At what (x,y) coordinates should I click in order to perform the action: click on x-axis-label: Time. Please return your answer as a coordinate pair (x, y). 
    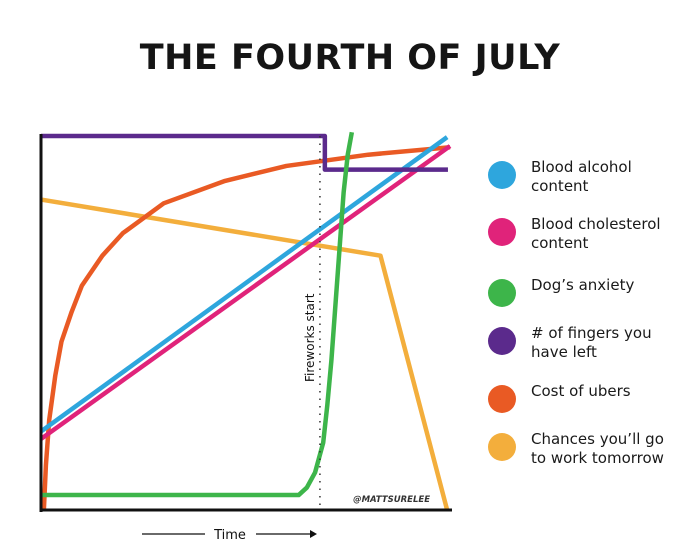
    Looking at the image, I should click on (229, 535).